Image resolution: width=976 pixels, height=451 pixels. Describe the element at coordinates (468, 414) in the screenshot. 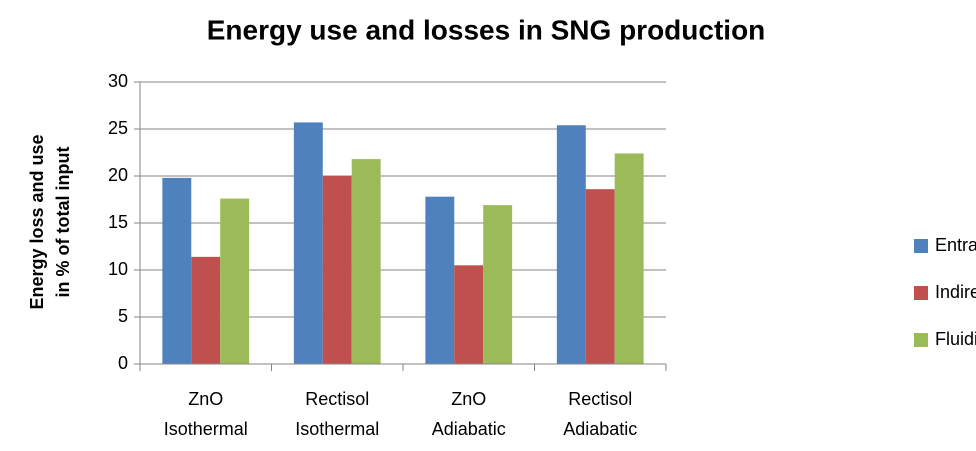

I see `x-tick-label: ZnO Adiabatic` at that location.